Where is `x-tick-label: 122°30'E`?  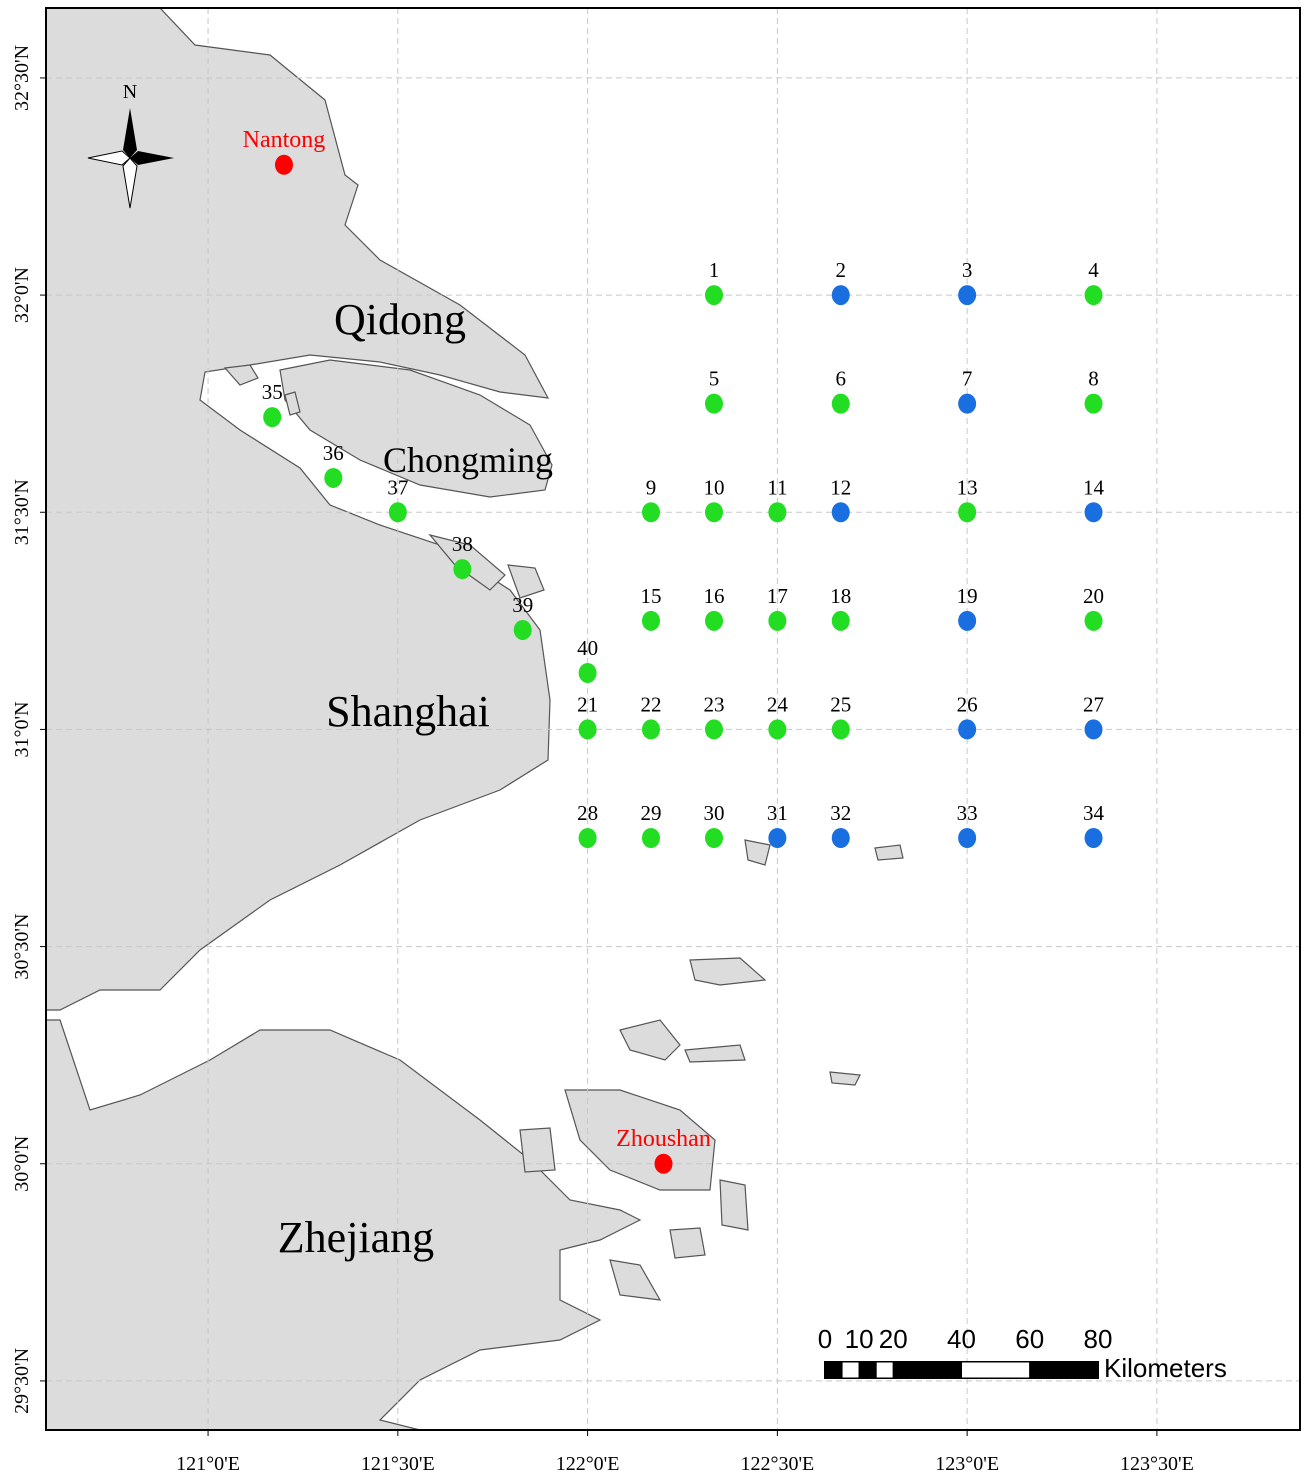 x-tick-label: 122°30'E is located at coordinates (777, 1464).